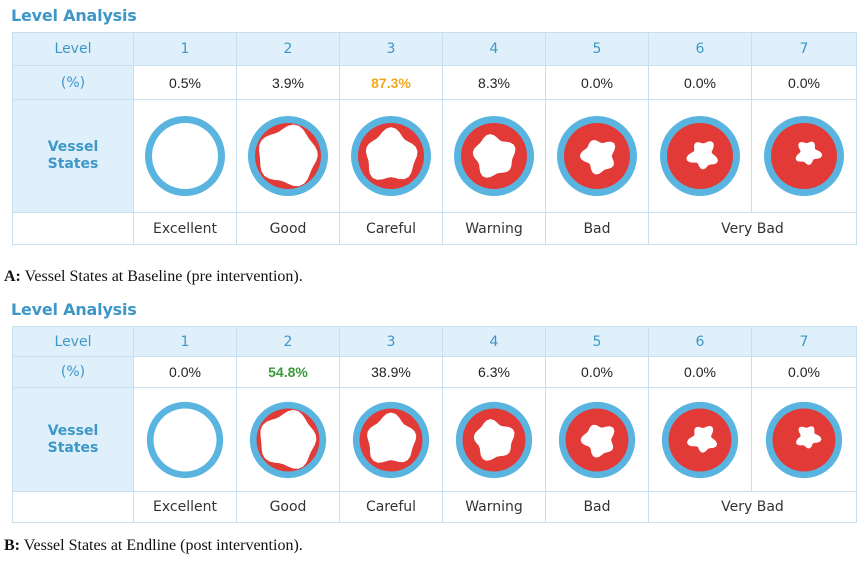  I want to click on state-cell: Careful, so click(391, 228).